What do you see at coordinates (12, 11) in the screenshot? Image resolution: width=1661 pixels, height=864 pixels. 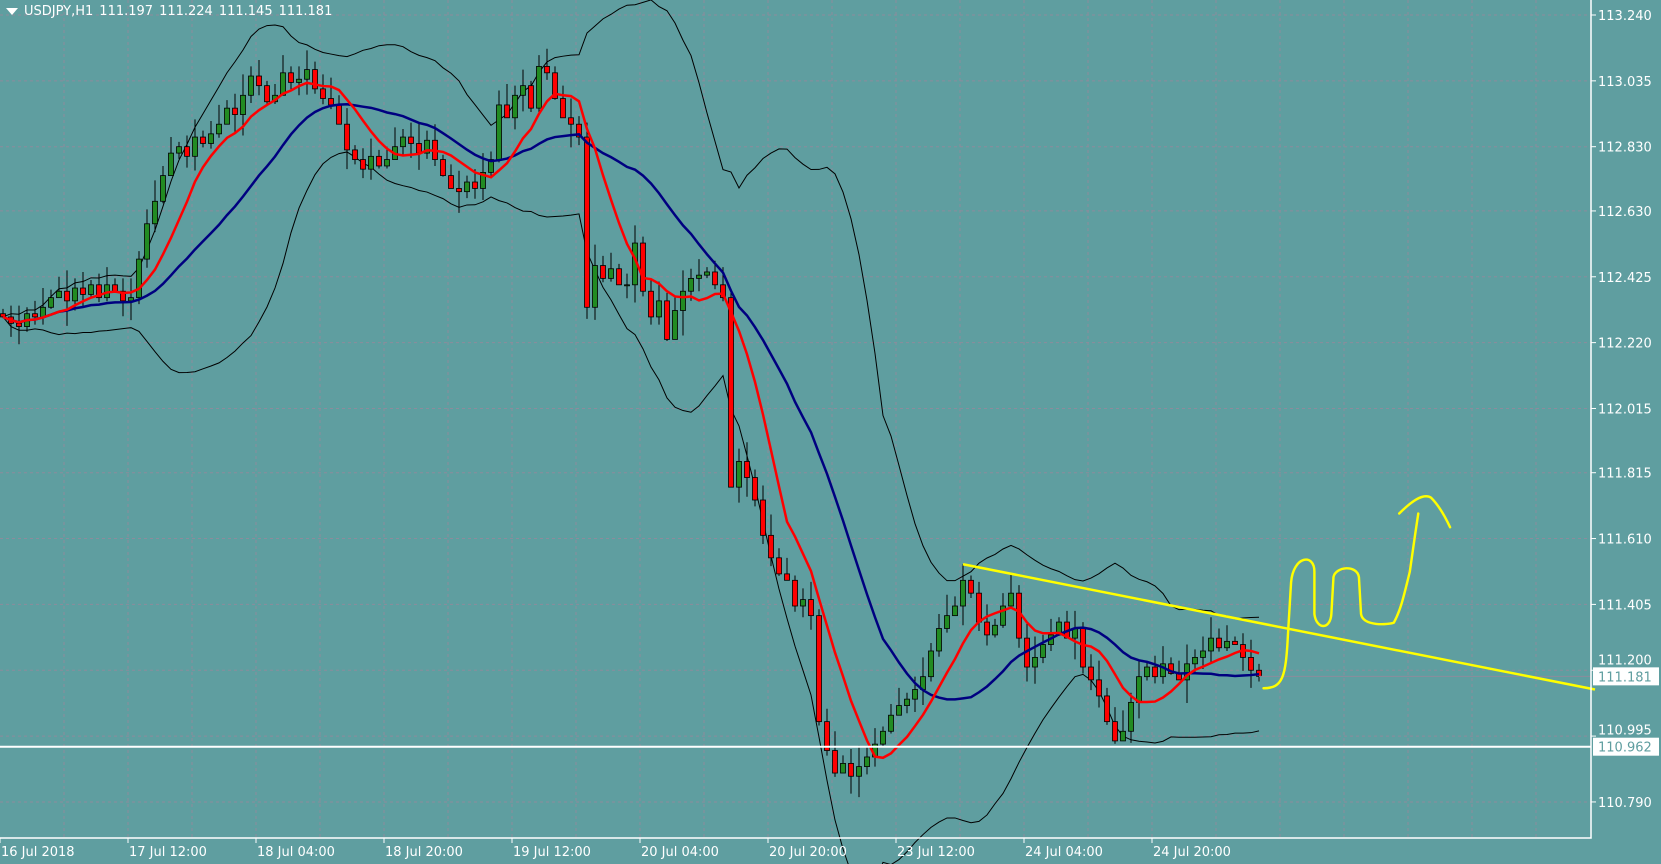 I see `dropdown-triangle-icon` at bounding box center [12, 11].